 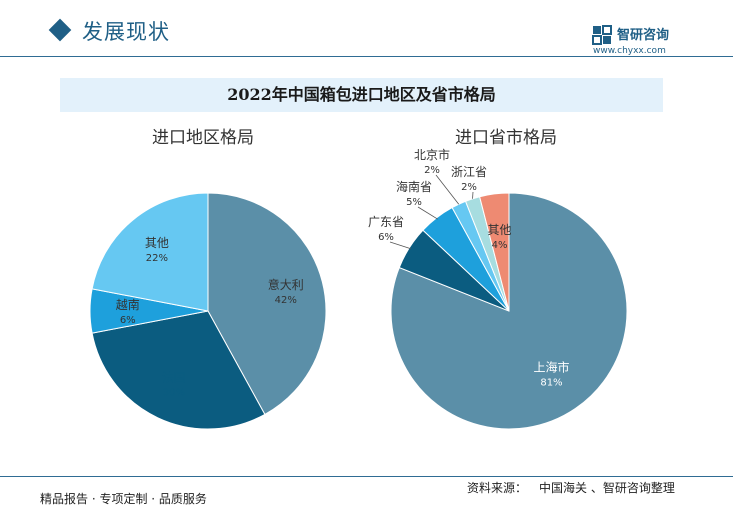 What do you see at coordinates (128, 320) in the screenshot?
I see `slice-value-越南: 6%` at bounding box center [128, 320].